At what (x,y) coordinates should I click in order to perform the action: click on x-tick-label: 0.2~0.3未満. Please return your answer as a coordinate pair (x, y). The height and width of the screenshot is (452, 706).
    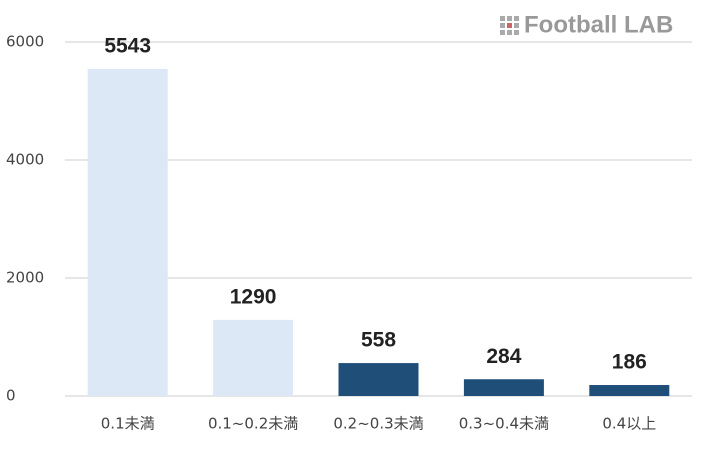
    Looking at the image, I should click on (378, 424).